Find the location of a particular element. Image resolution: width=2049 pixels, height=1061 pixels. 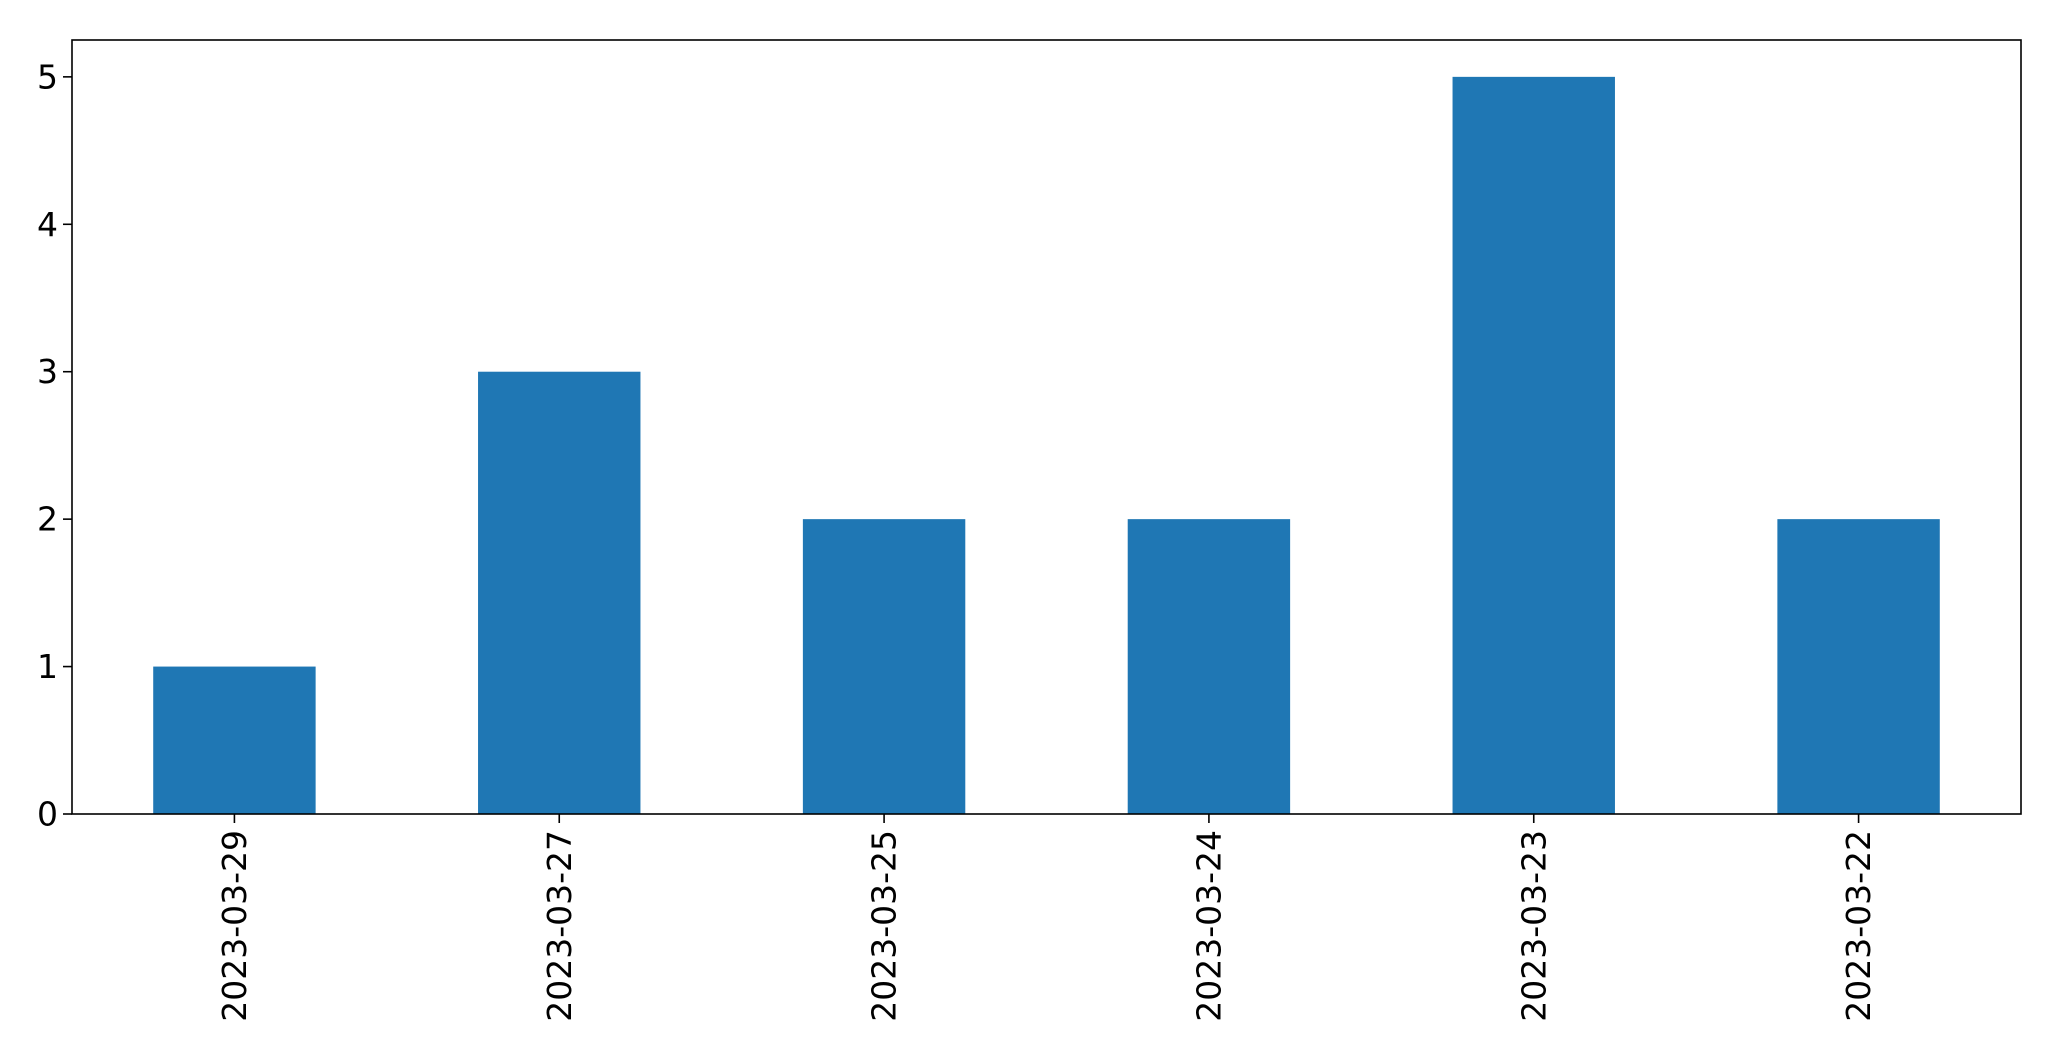

y-tick-label: 1 is located at coordinates (47, 666).